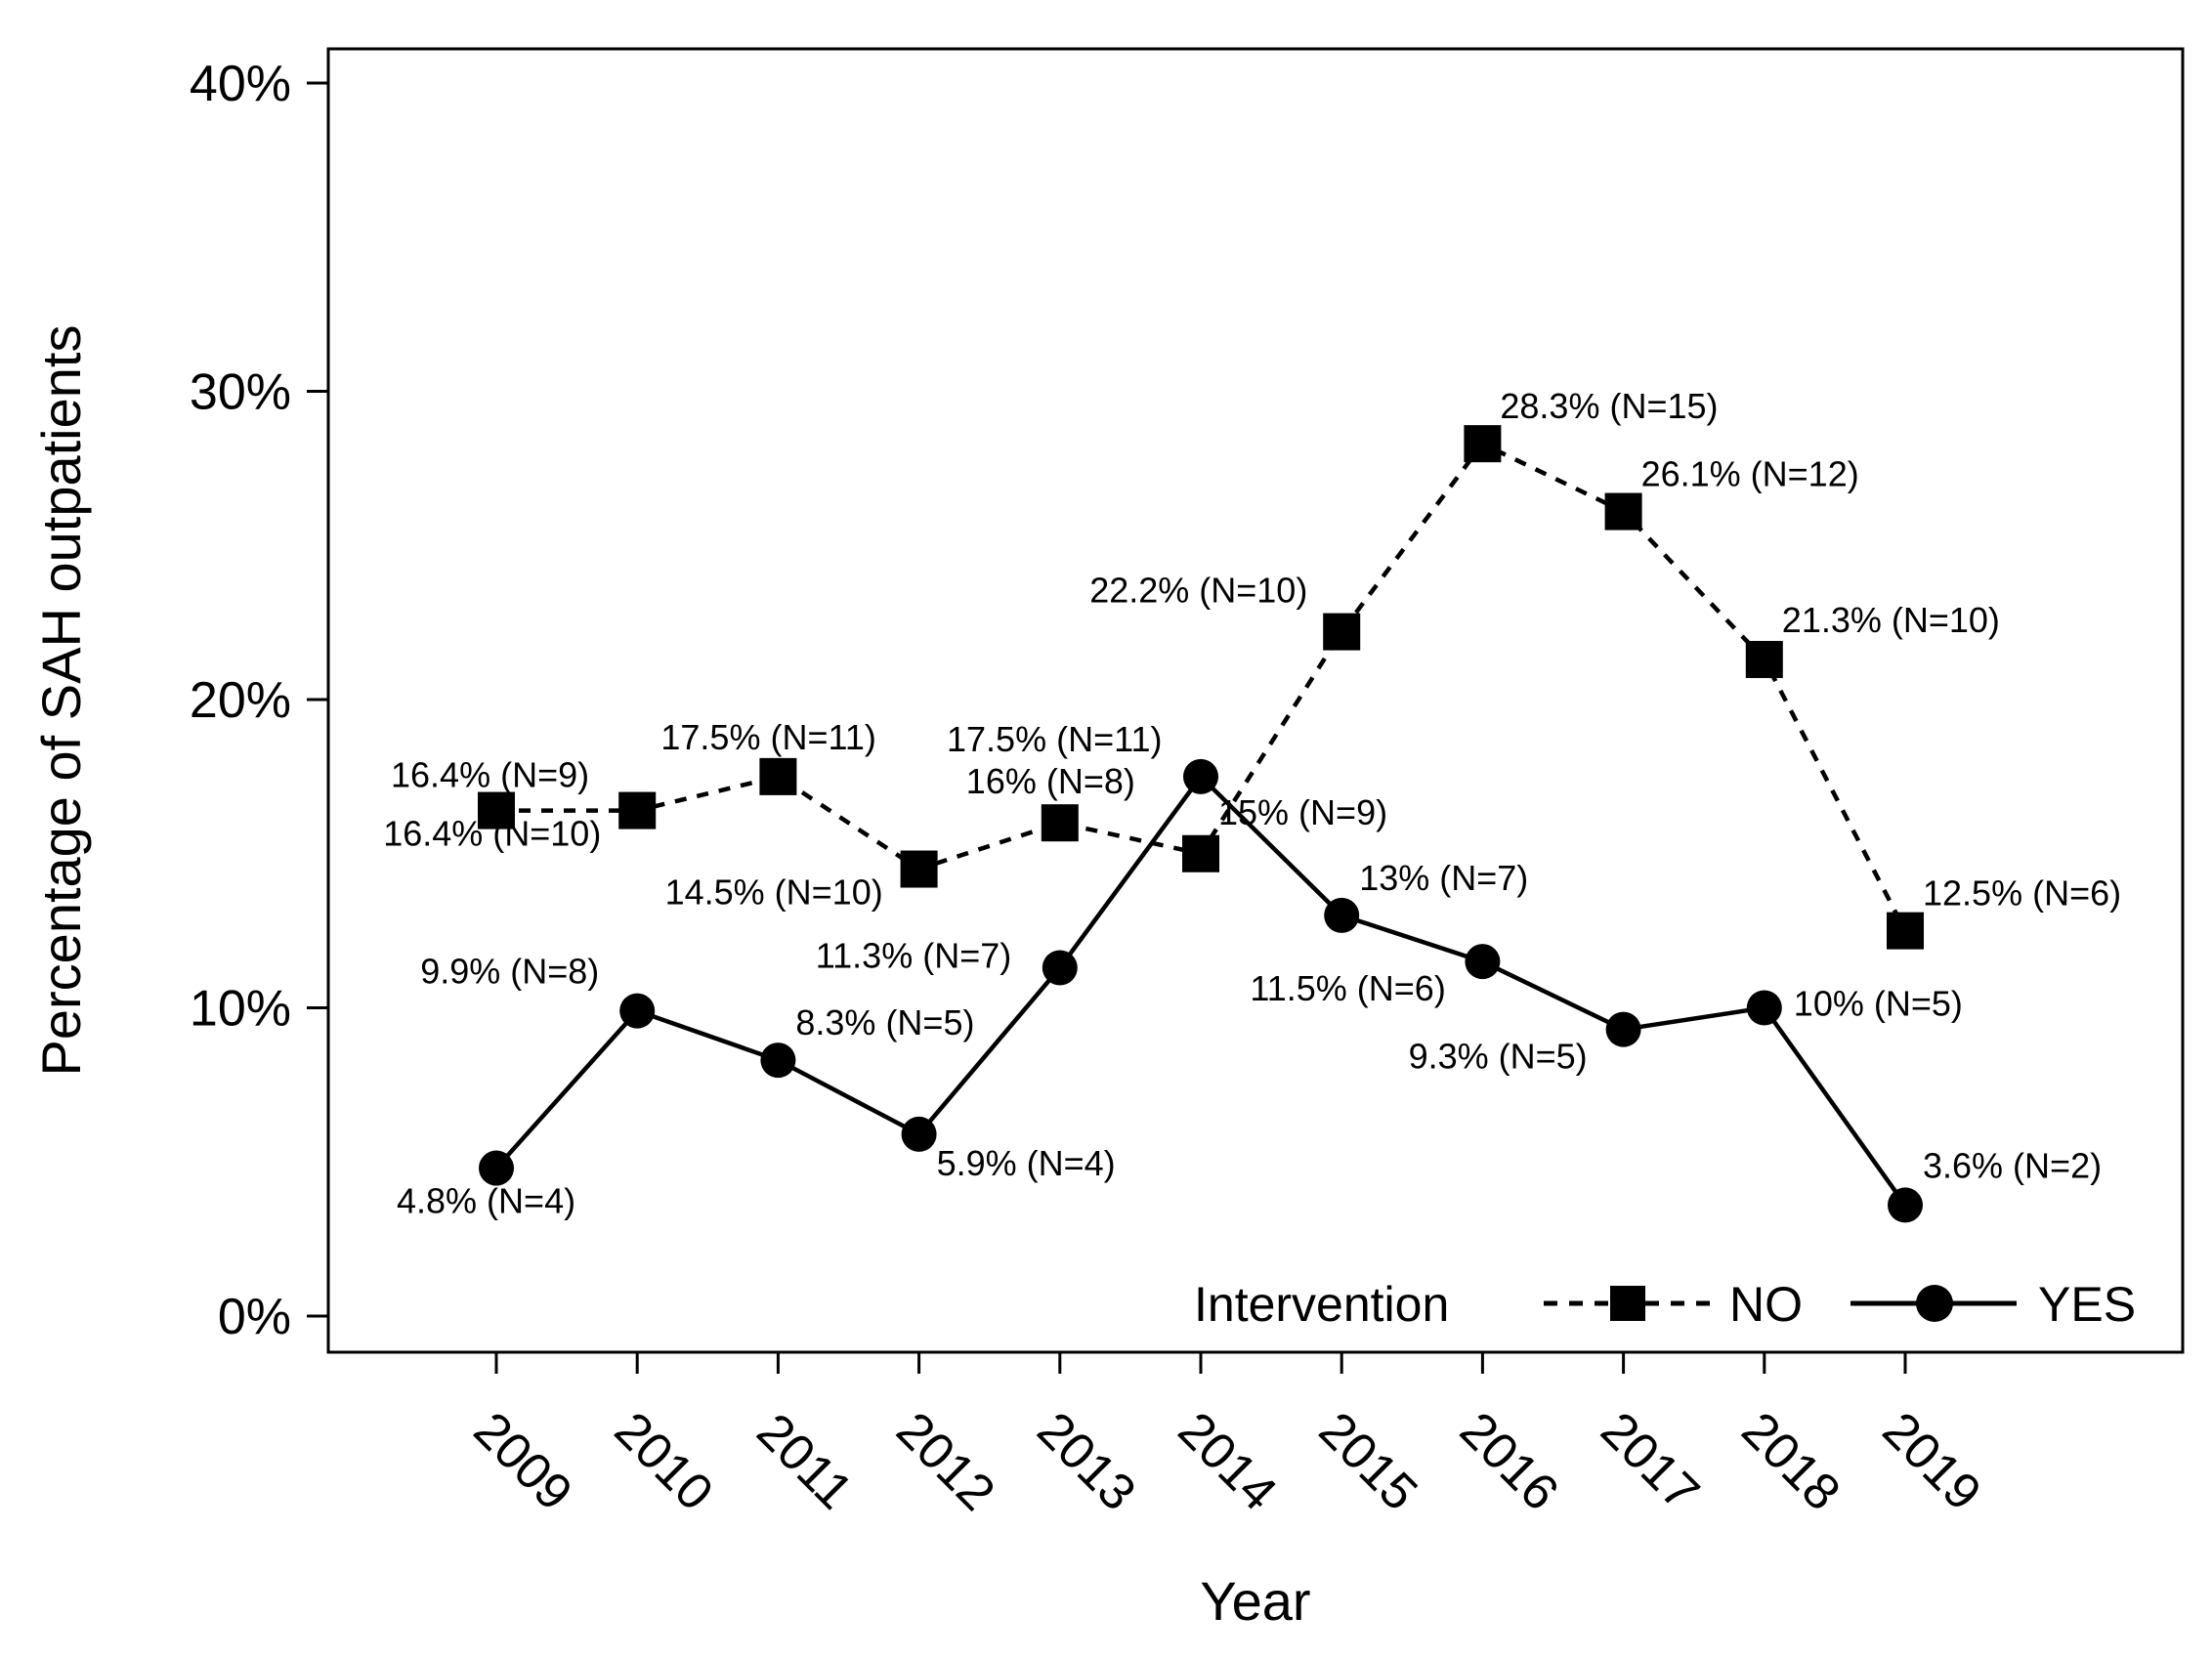 This screenshot has height=1659, width=2212. Describe the element at coordinates (486, 1201) in the screenshot. I see `data-label-yes: 4.8% (N=4)` at that location.